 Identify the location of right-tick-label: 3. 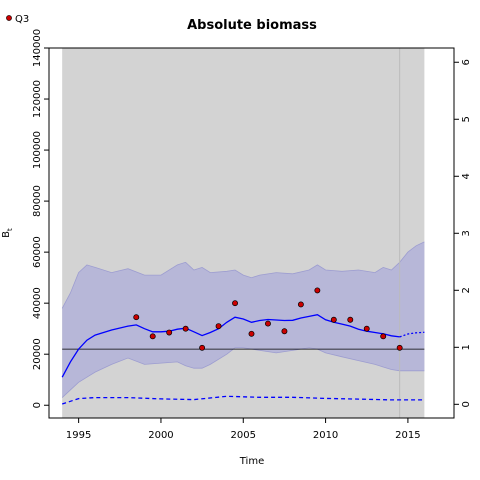
(466, 233).